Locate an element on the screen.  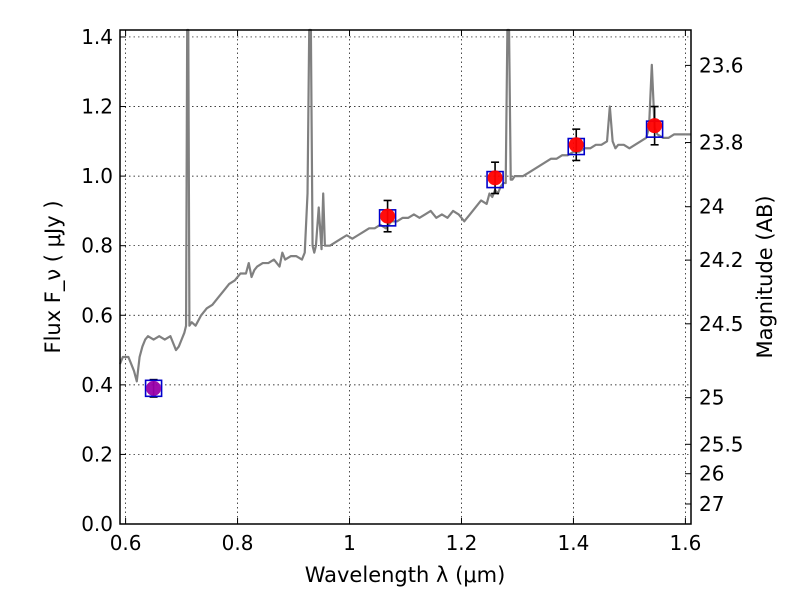
mag-tick-label: 25.5 is located at coordinates (721, 444).